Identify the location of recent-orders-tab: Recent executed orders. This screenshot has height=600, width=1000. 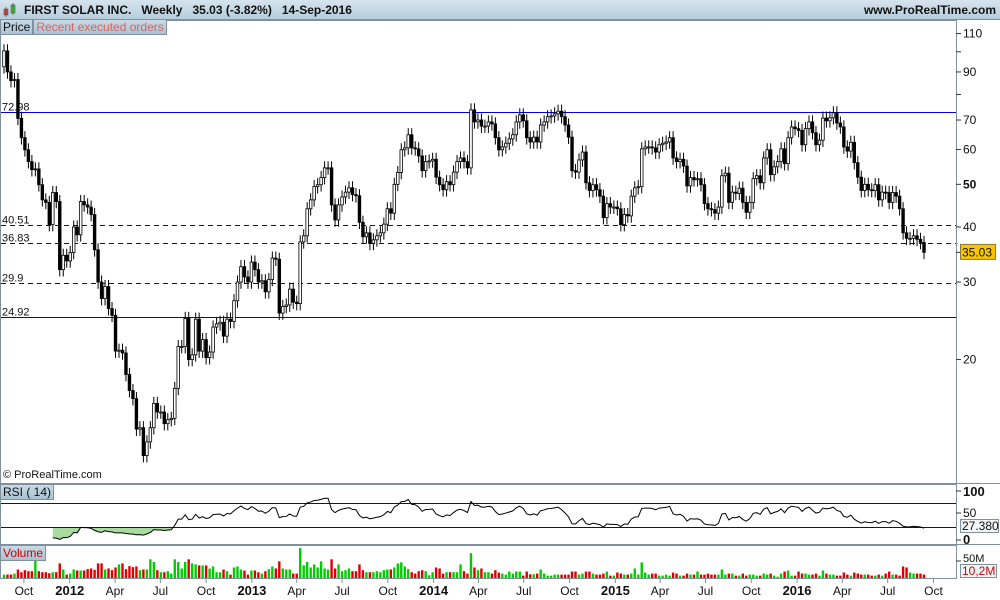
(100, 27).